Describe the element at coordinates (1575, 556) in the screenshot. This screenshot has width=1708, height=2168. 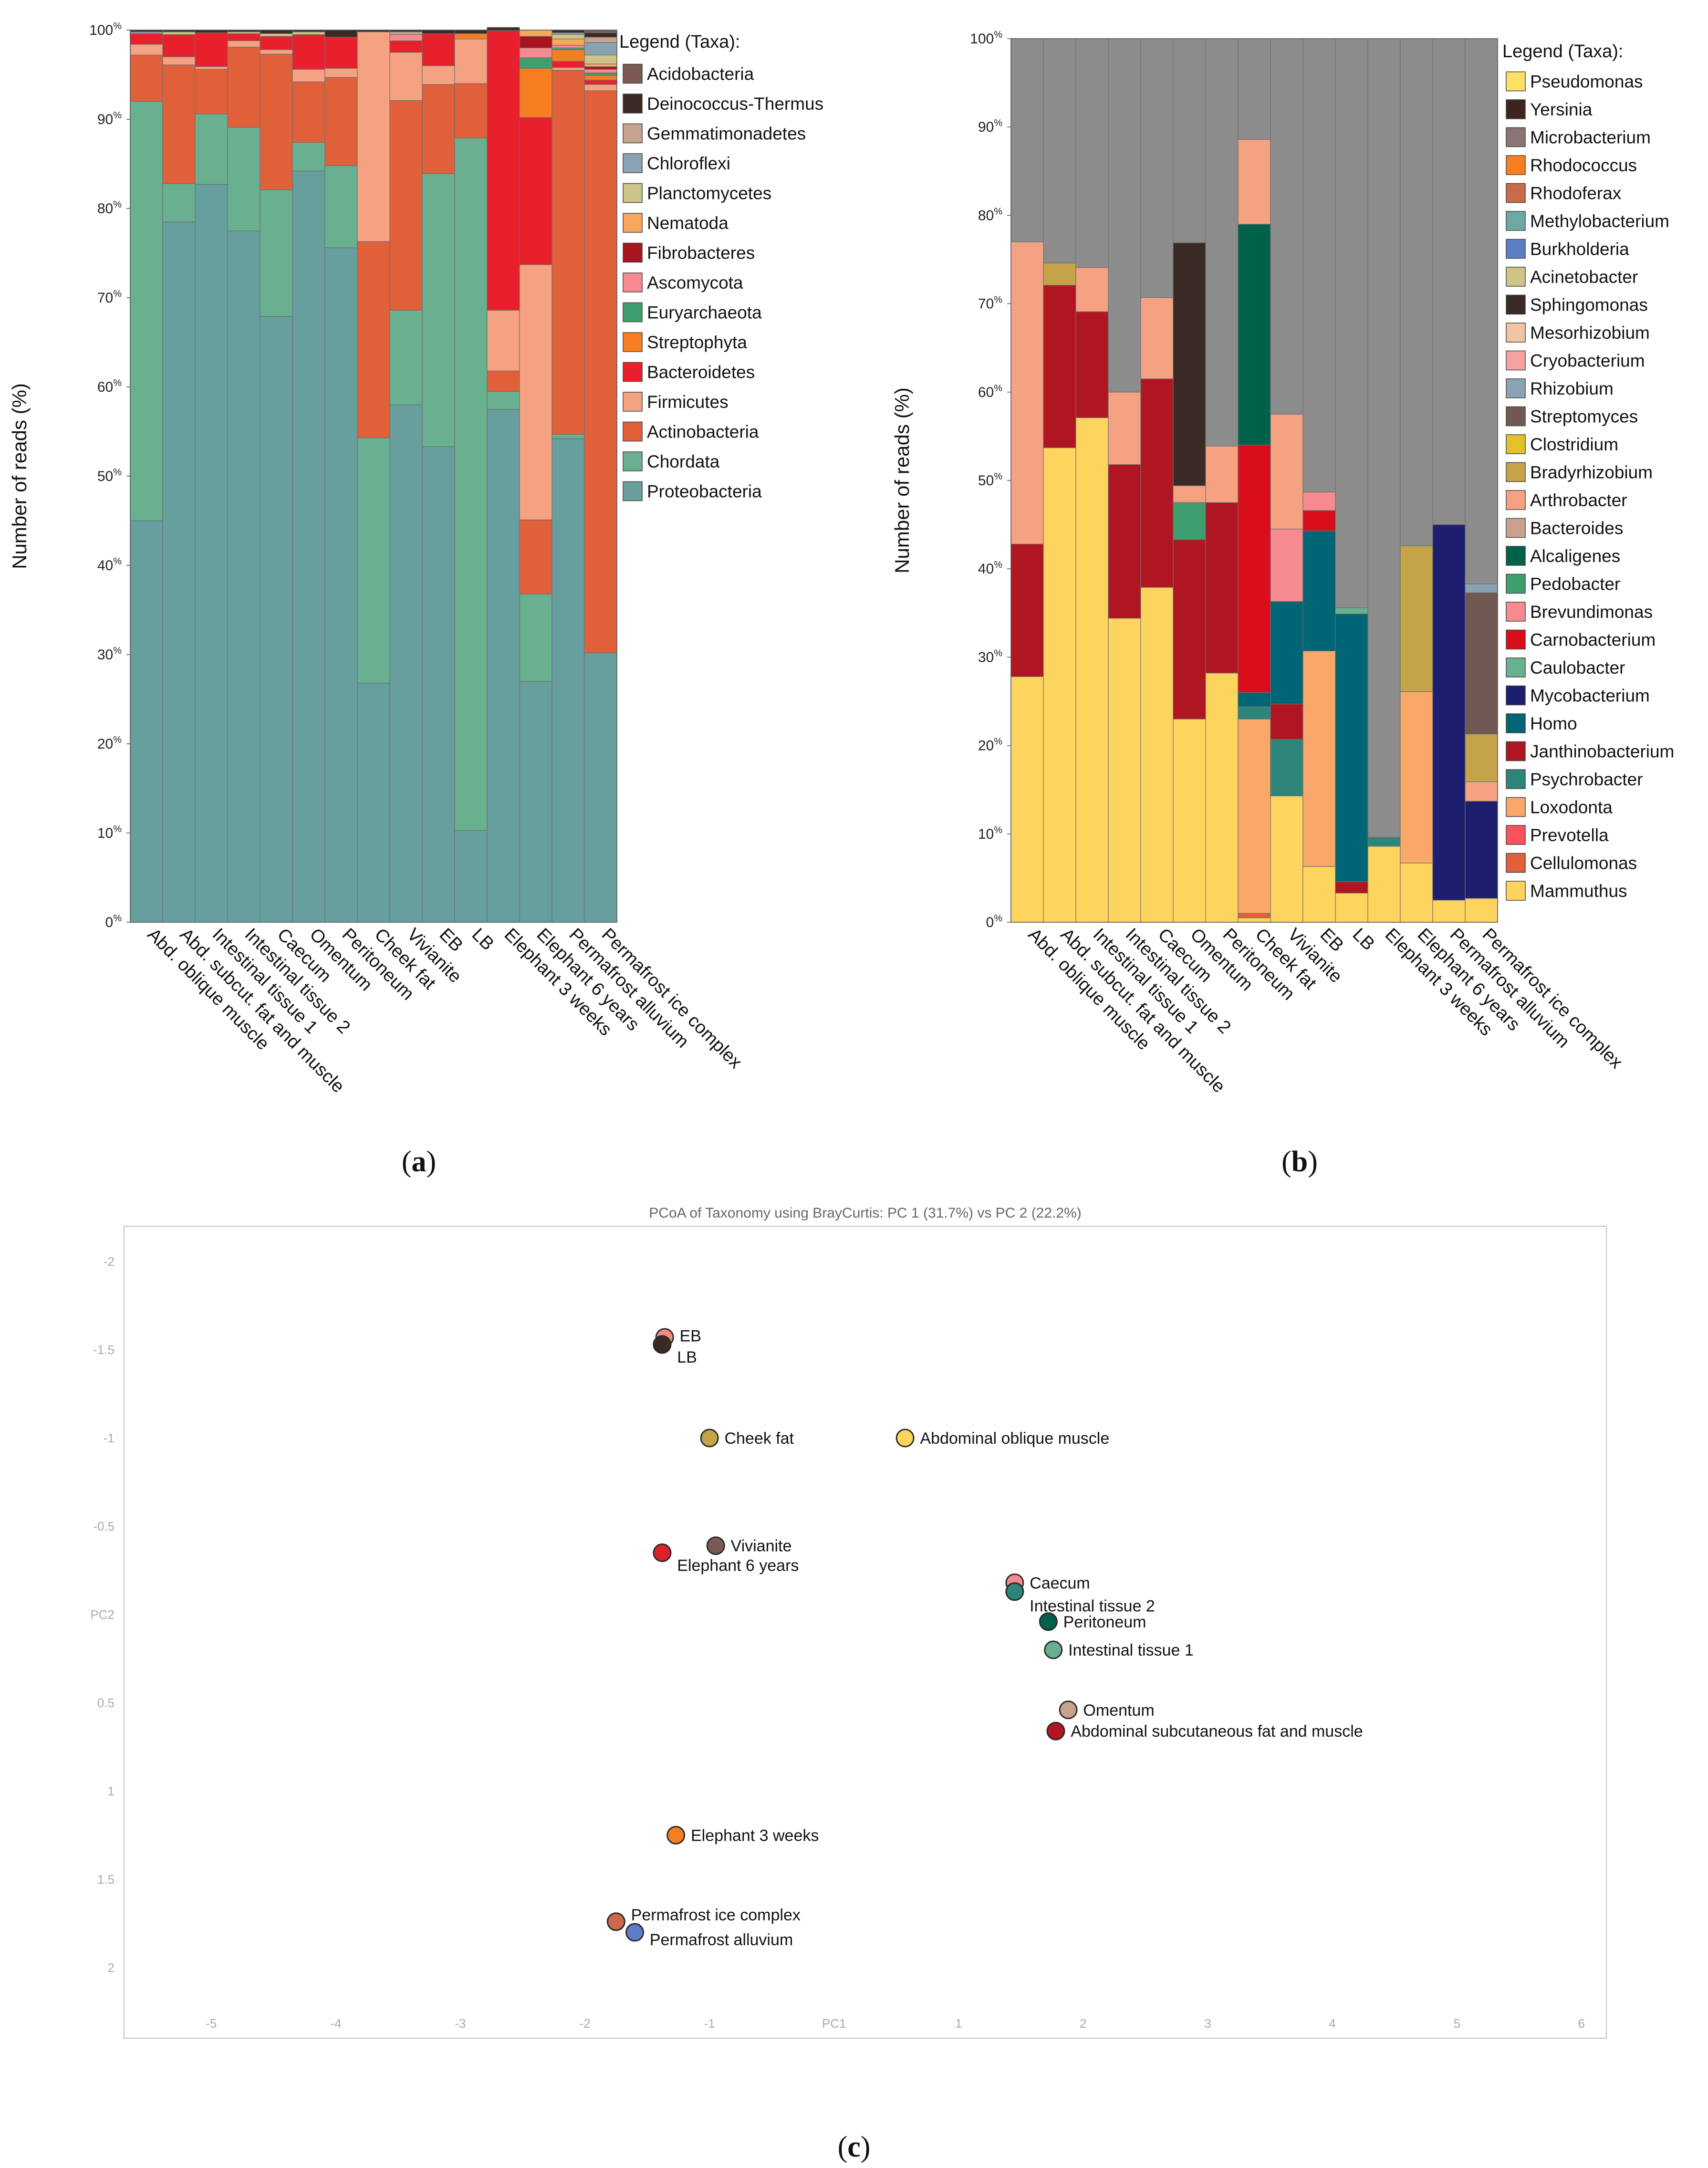
I see `legend-label-alcaligenes: Alcaligenes` at that location.